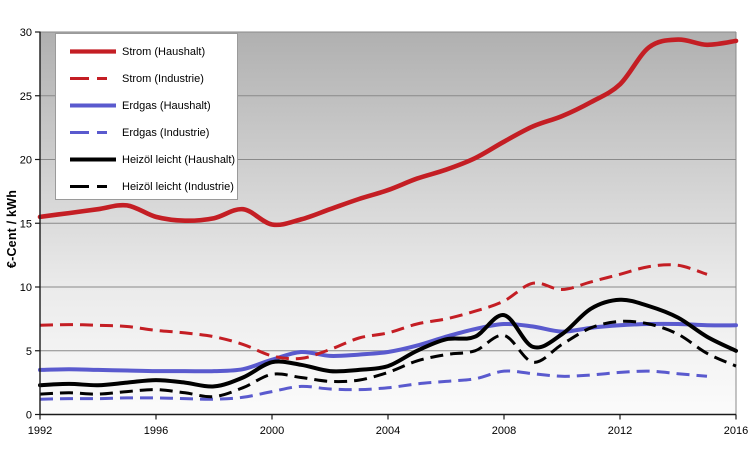 This screenshot has width=750, height=459. What do you see at coordinates (156, 431) in the screenshot?
I see `x-tick-label: 1996` at bounding box center [156, 431].